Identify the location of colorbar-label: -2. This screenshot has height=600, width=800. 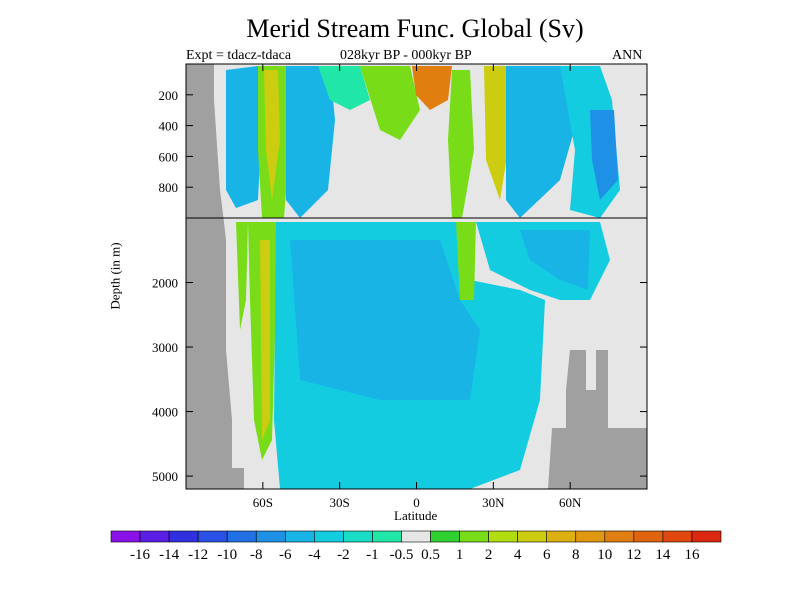
(343, 555).